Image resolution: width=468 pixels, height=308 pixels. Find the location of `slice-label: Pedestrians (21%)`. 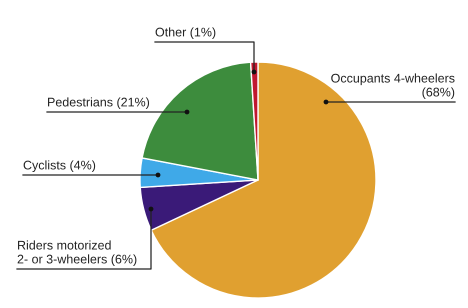

slice-label: Pedestrians (21%) is located at coordinates (99, 103).